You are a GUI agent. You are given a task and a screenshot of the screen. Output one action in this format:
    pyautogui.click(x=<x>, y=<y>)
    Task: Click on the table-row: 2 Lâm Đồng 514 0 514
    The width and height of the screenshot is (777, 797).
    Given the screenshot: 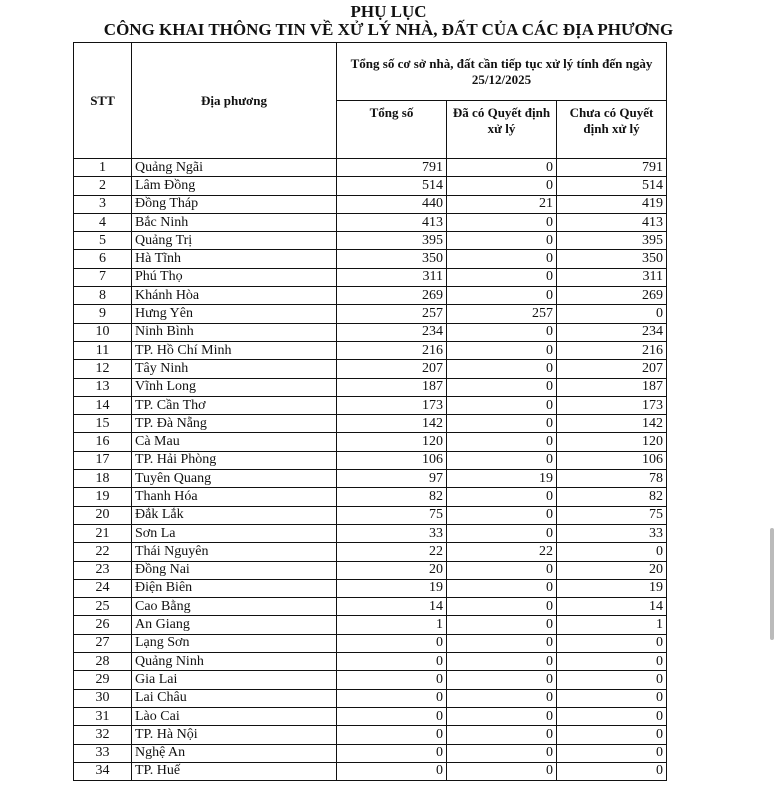 What is the action you would take?
    pyautogui.click(x=370, y=186)
    